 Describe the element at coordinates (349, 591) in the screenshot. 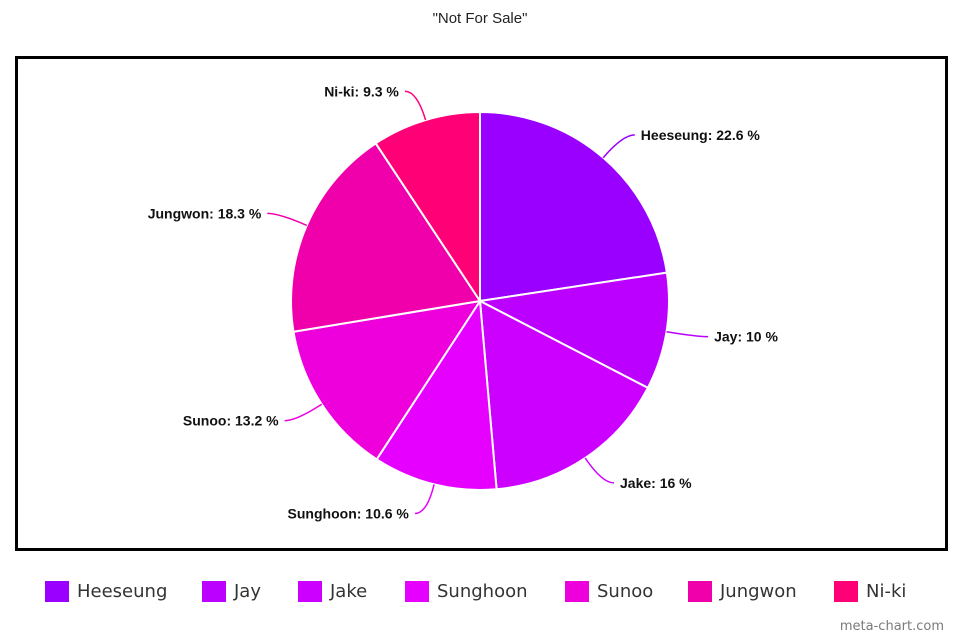

I see `legend-label: Jake` at that location.